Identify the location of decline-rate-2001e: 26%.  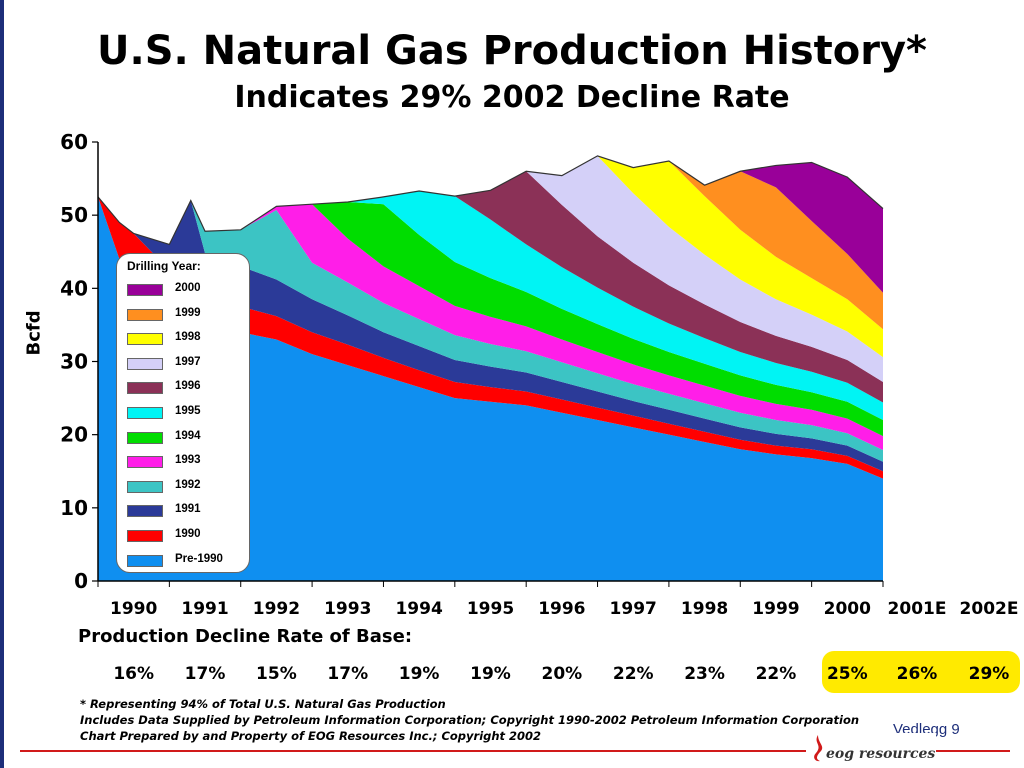
(917, 674).